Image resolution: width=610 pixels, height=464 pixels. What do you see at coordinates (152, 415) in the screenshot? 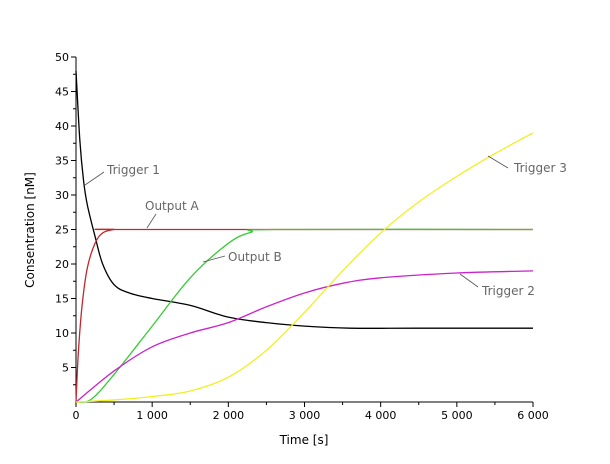
I see `x-tick-label: 1 000` at bounding box center [152, 415].